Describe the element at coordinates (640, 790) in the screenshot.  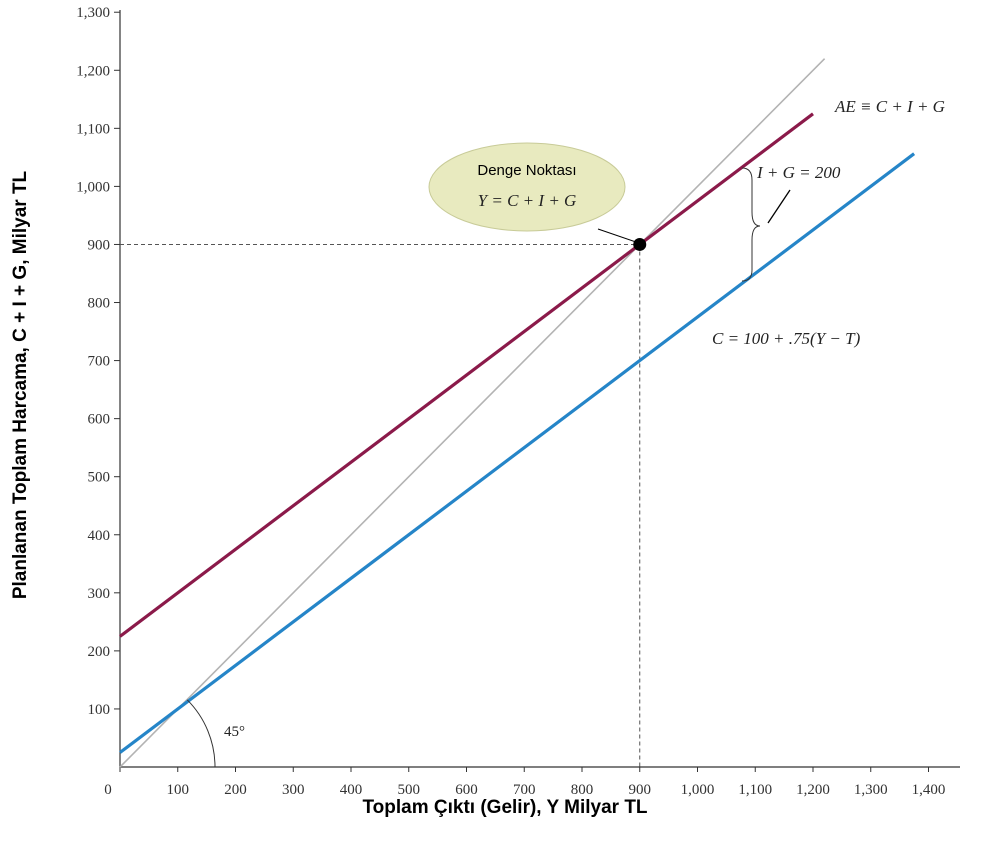
I see `x-tick-label: 900` at that location.